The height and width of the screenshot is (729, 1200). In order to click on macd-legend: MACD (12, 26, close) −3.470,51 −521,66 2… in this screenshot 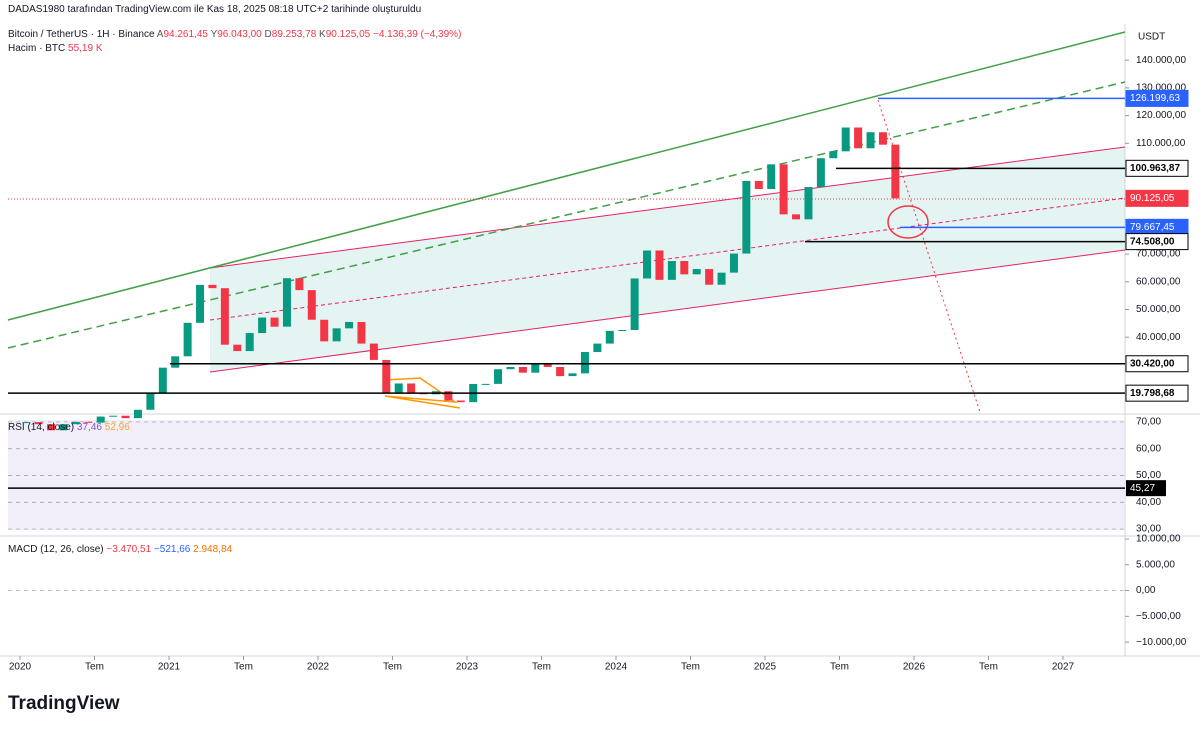, I will do `click(120, 549)`.